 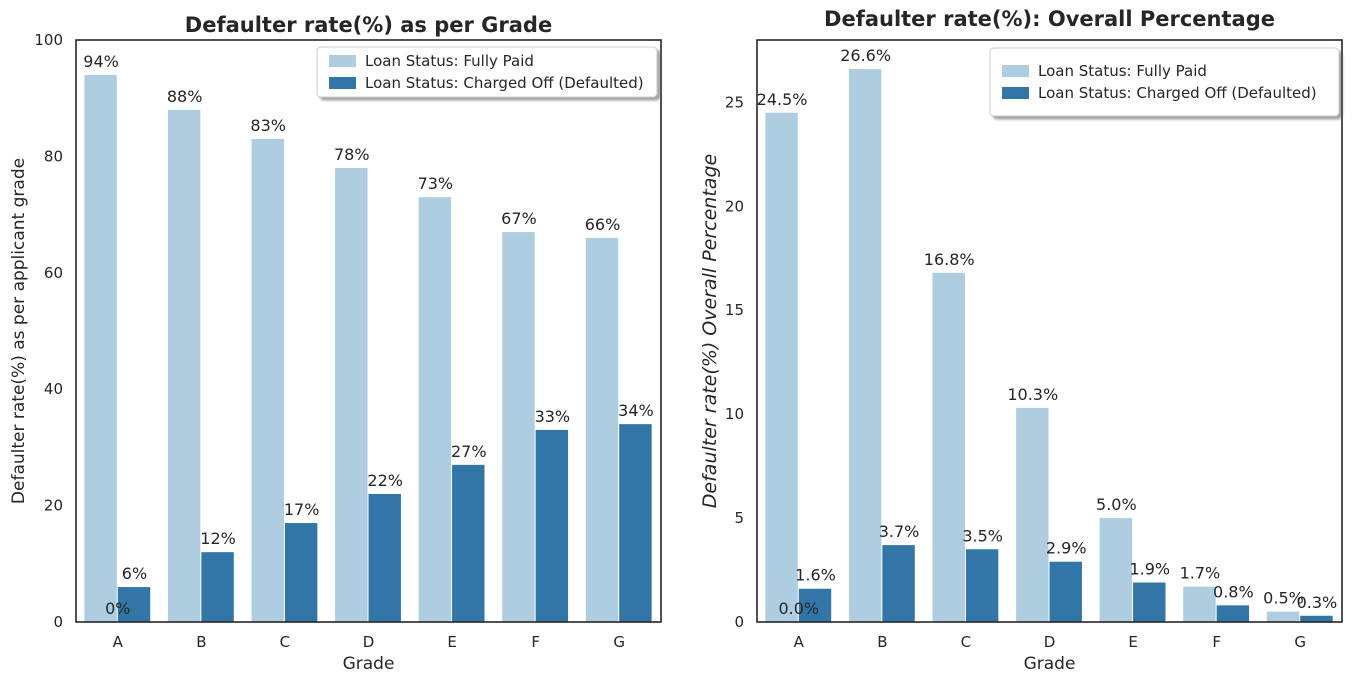 I want to click on data-label: 67%, so click(x=519, y=218).